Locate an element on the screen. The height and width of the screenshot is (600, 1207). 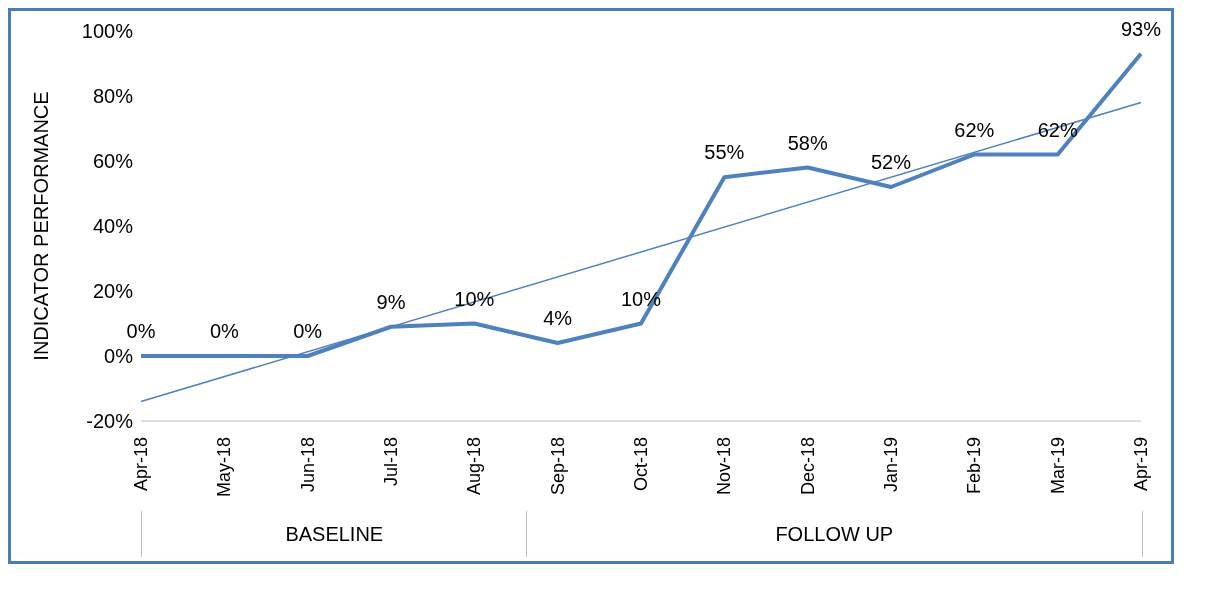
text: FOLLOW UP is located at coordinates (834, 534).